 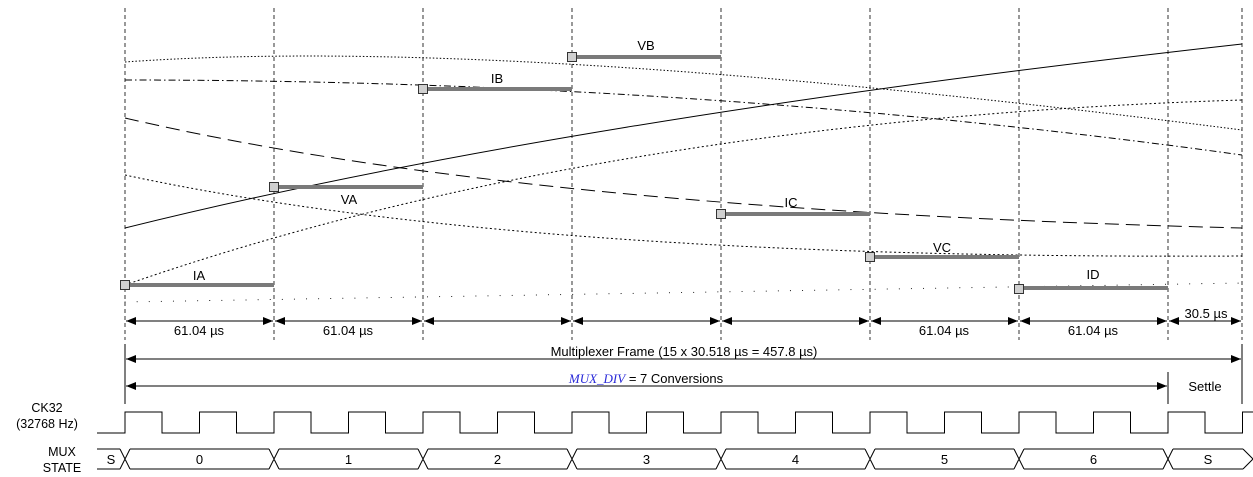 I want to click on interval-label: 30.5 µs, so click(x=1206, y=313).